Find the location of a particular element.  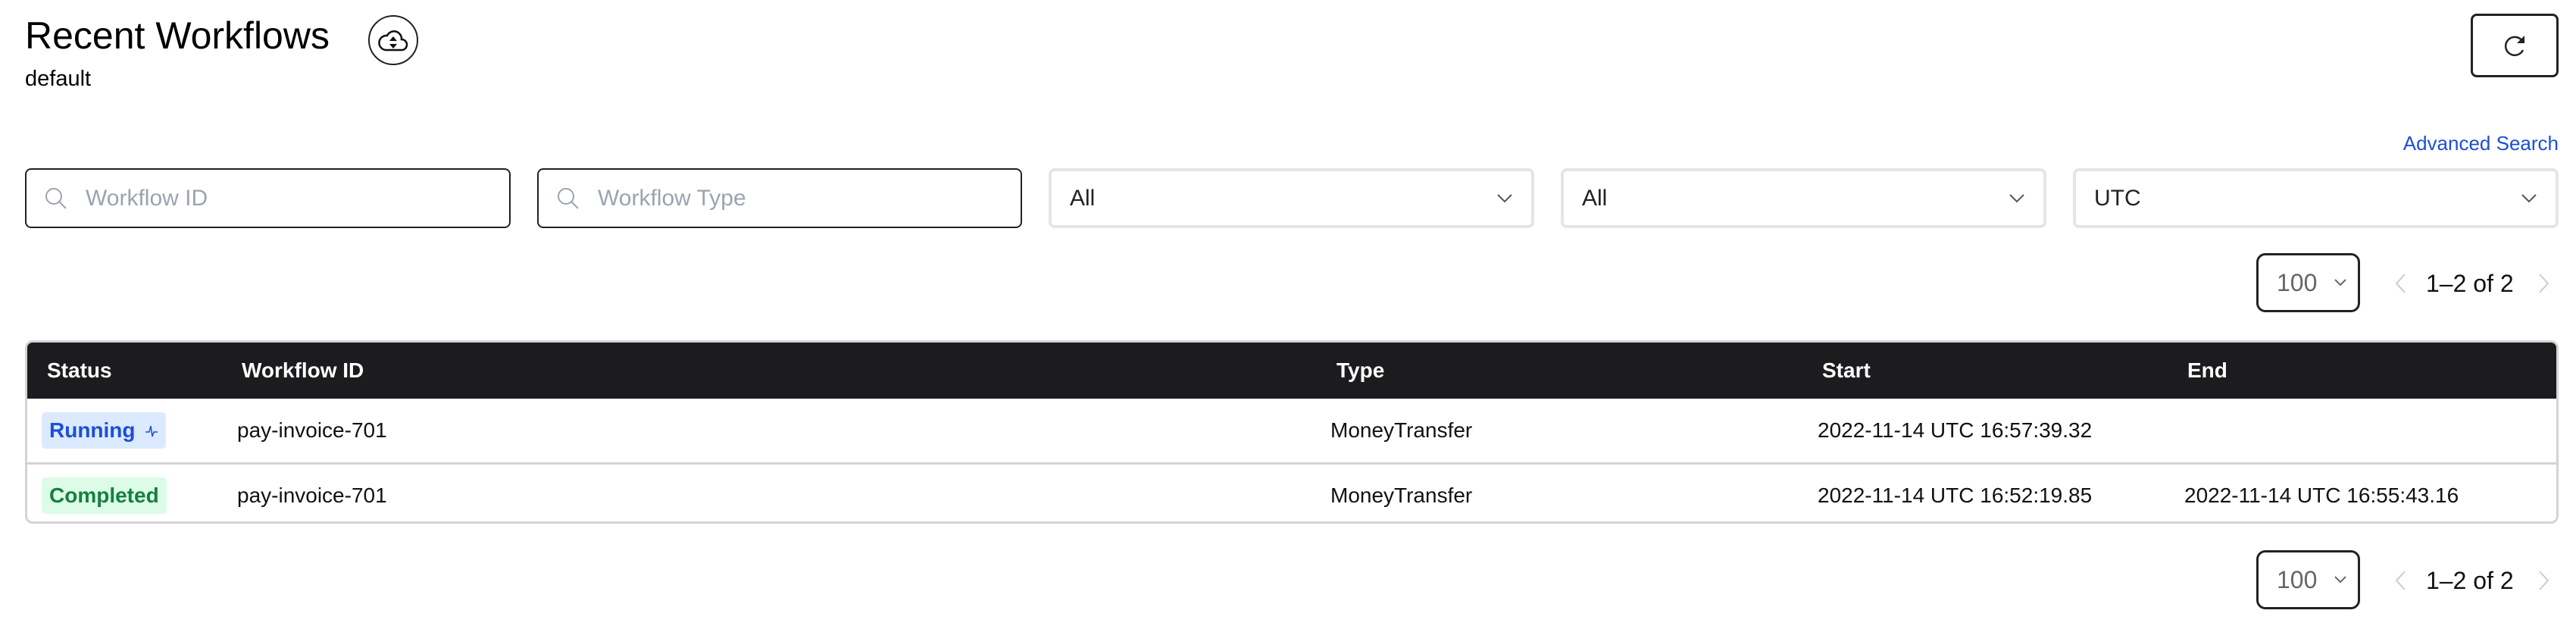

cloud-up-down-icon is located at coordinates (393, 41).